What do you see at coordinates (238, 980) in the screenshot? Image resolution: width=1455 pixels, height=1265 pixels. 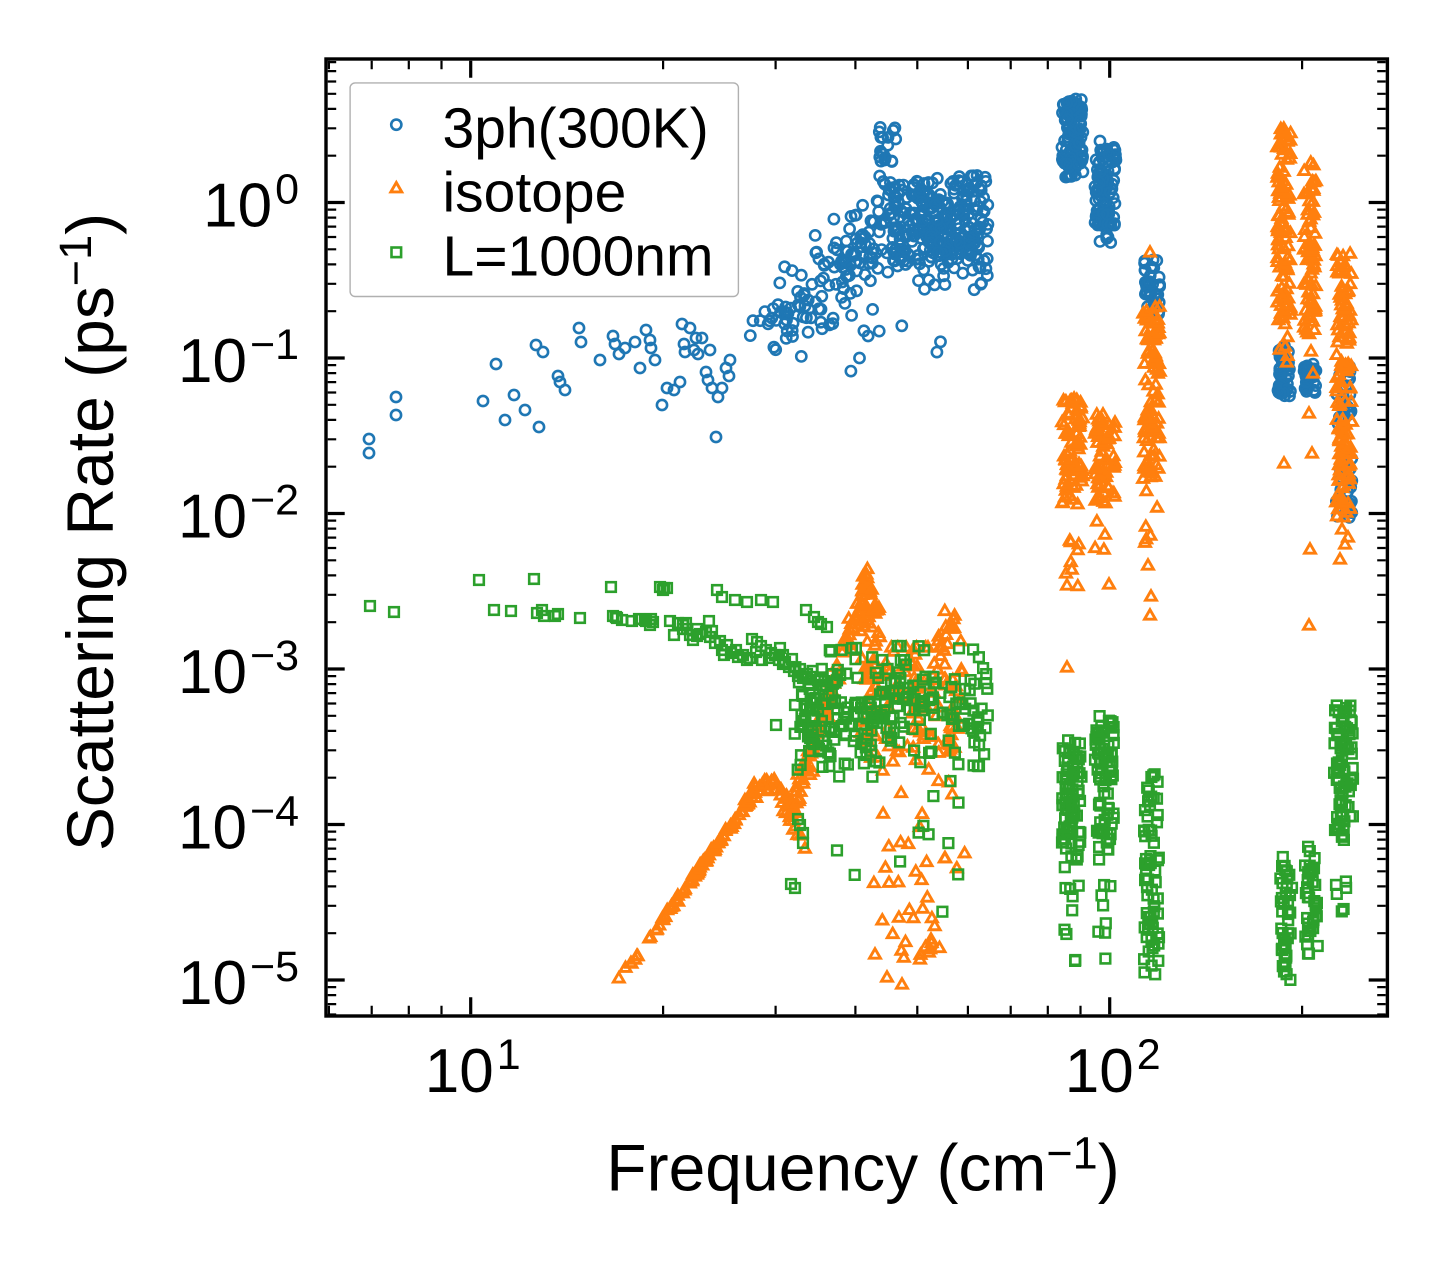 I see `svg-text: 10⁻⁵` at bounding box center [238, 980].